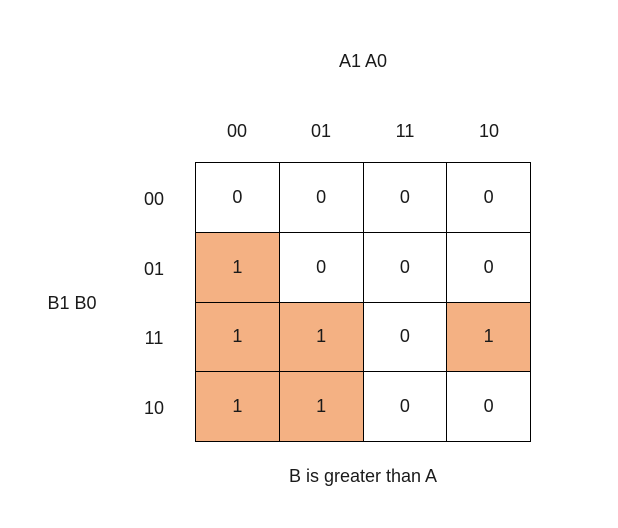 The height and width of the screenshot is (528, 618). I want to click on row-label-00: 00, so click(154, 199).